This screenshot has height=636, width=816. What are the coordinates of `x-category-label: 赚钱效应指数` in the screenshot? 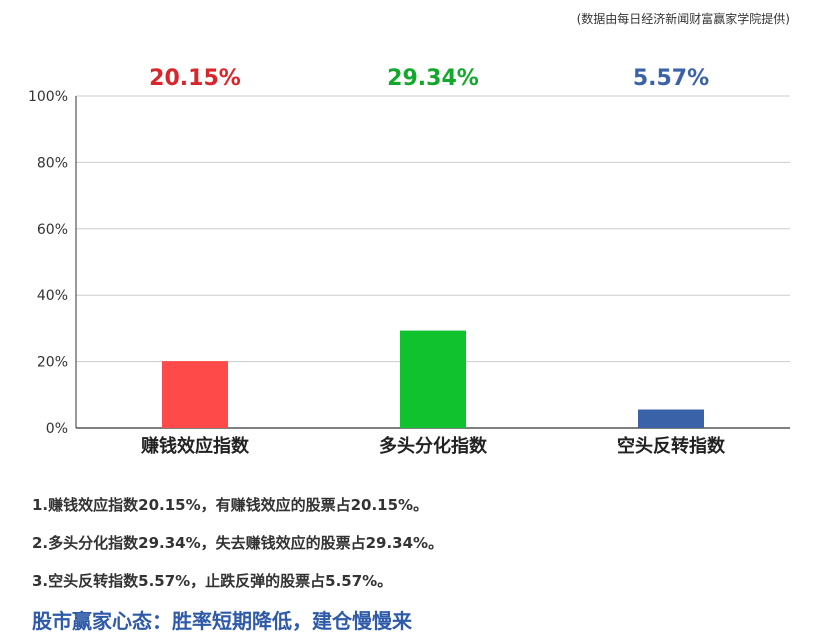 It's located at (195, 446).